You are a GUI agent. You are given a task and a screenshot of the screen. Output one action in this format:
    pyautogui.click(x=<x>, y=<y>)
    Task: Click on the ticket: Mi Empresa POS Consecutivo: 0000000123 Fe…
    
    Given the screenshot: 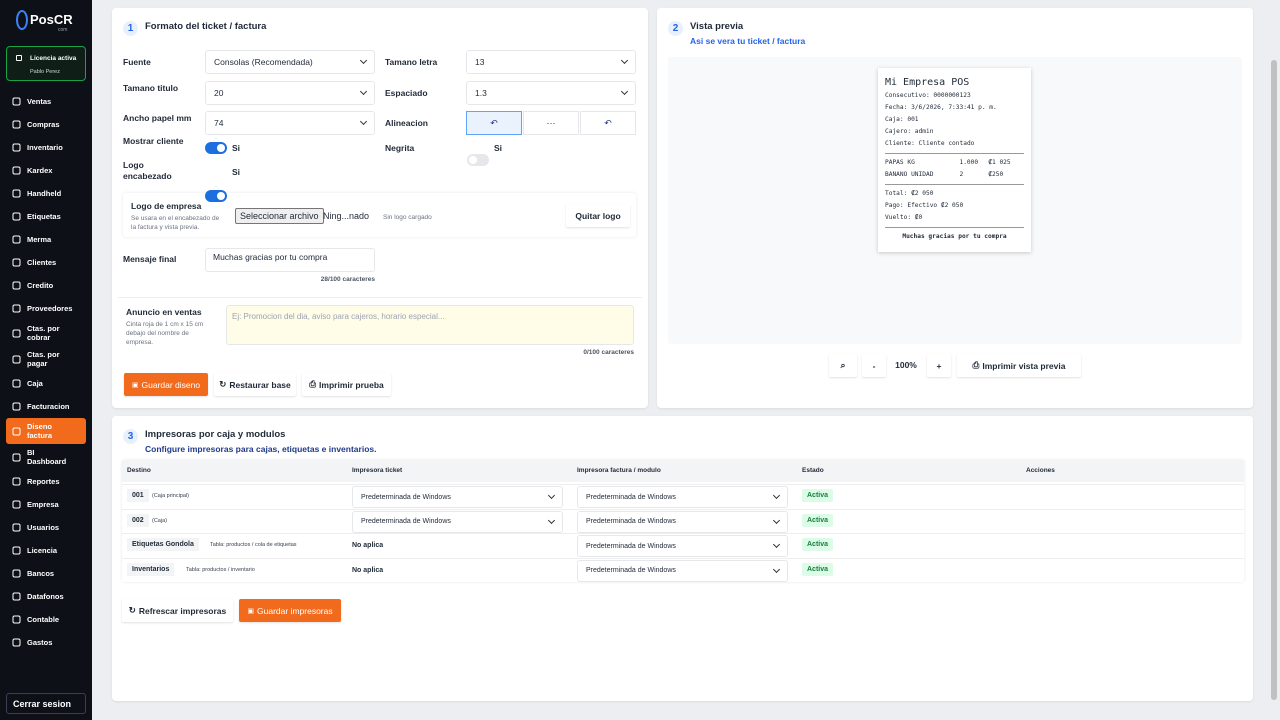 What is the action you would take?
    pyautogui.click(x=954, y=160)
    